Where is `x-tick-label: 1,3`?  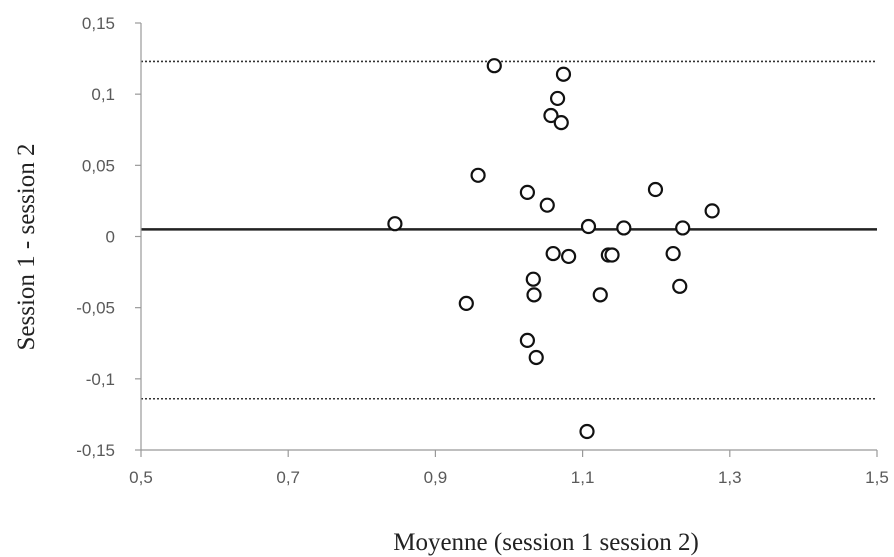 x-tick-label: 1,3 is located at coordinates (730, 477).